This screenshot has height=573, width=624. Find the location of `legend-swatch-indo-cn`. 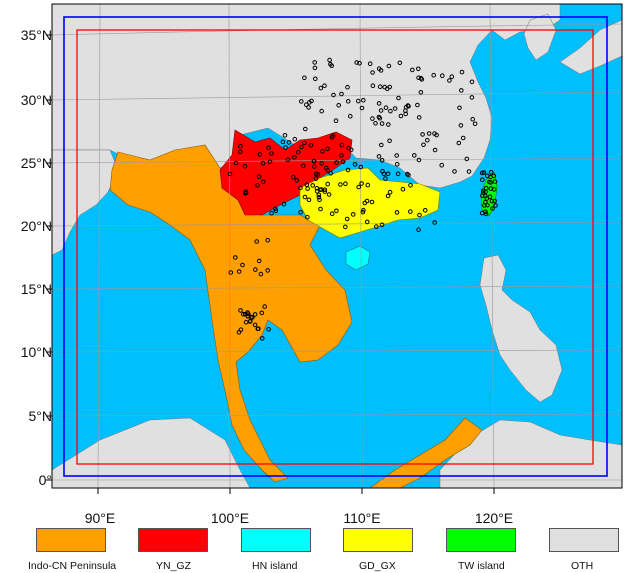

legend-swatch-indo-cn is located at coordinates (71, 540).